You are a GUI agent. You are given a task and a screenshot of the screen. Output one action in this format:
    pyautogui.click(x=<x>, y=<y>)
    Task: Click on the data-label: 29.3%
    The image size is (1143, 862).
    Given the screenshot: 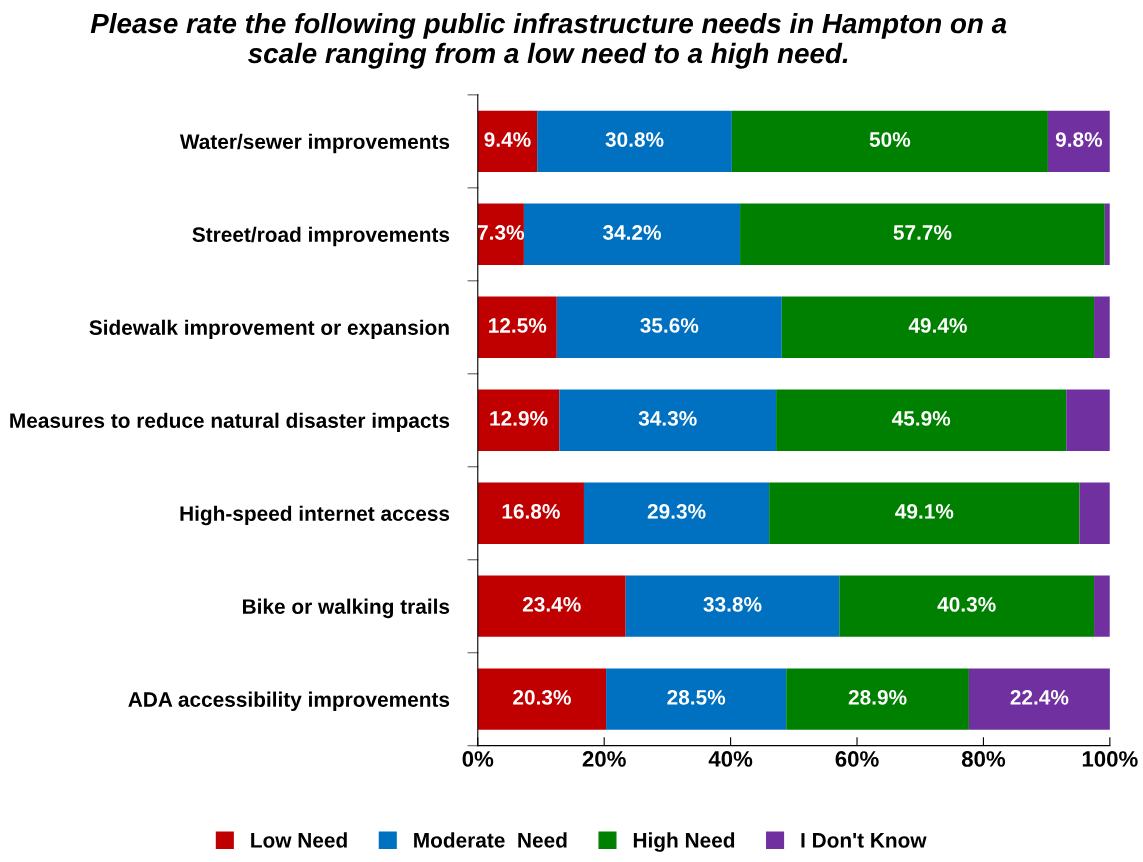 What is the action you would take?
    pyautogui.click(x=676, y=511)
    